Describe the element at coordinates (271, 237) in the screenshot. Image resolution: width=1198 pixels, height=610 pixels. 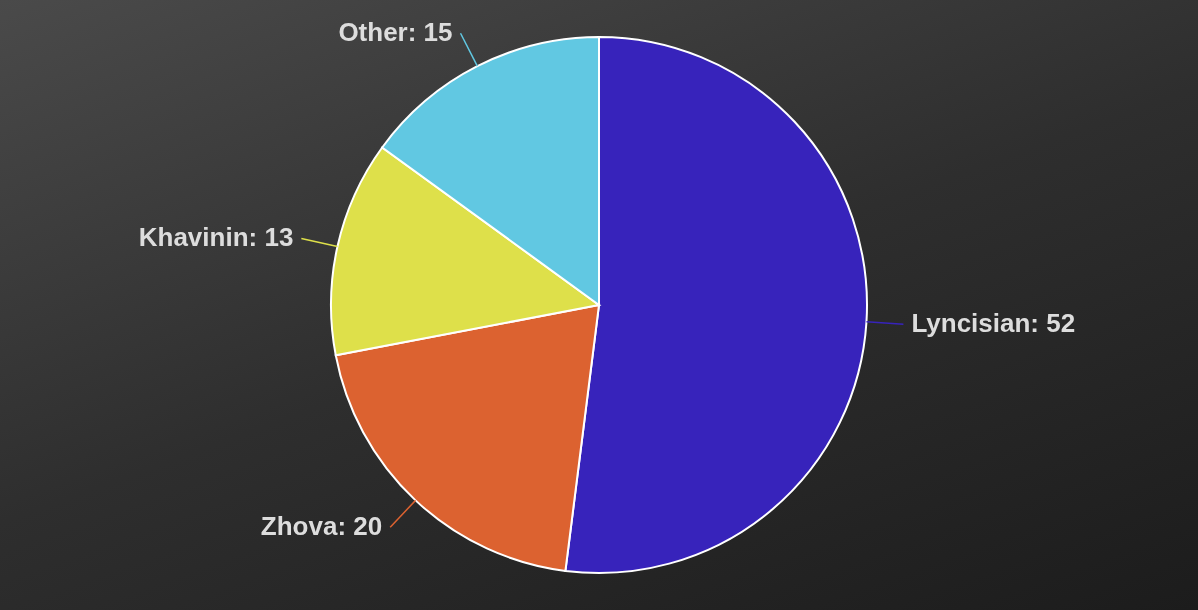
I see `data-label: : 13` at that location.